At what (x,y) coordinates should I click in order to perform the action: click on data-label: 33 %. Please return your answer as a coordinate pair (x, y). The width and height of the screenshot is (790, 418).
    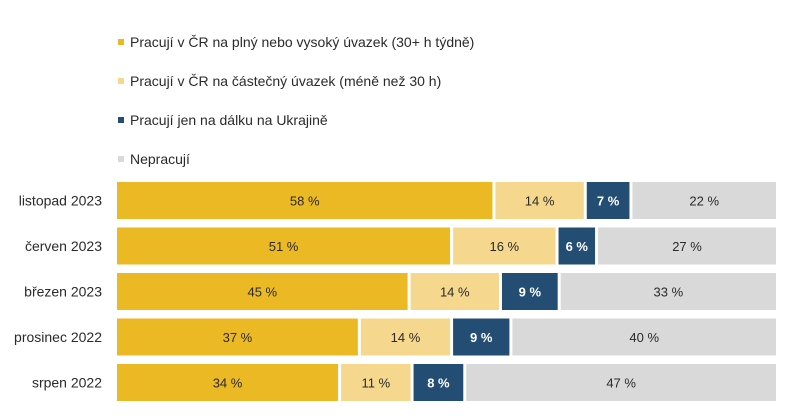
    Looking at the image, I should click on (669, 292).